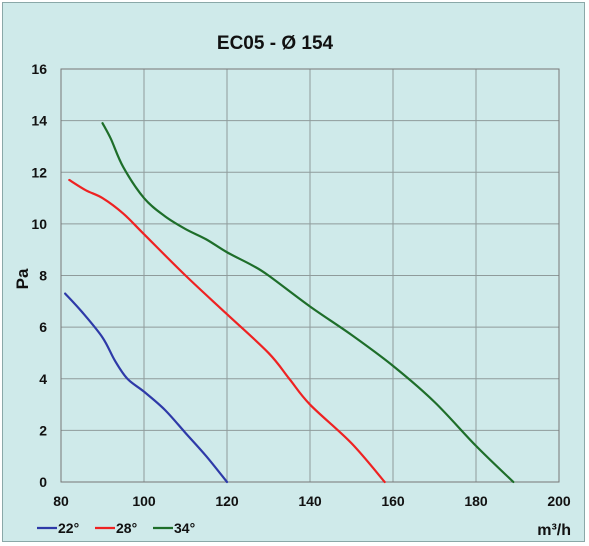 This screenshot has width=589, height=546. I want to click on y-tick-label: 6, so click(43, 327).